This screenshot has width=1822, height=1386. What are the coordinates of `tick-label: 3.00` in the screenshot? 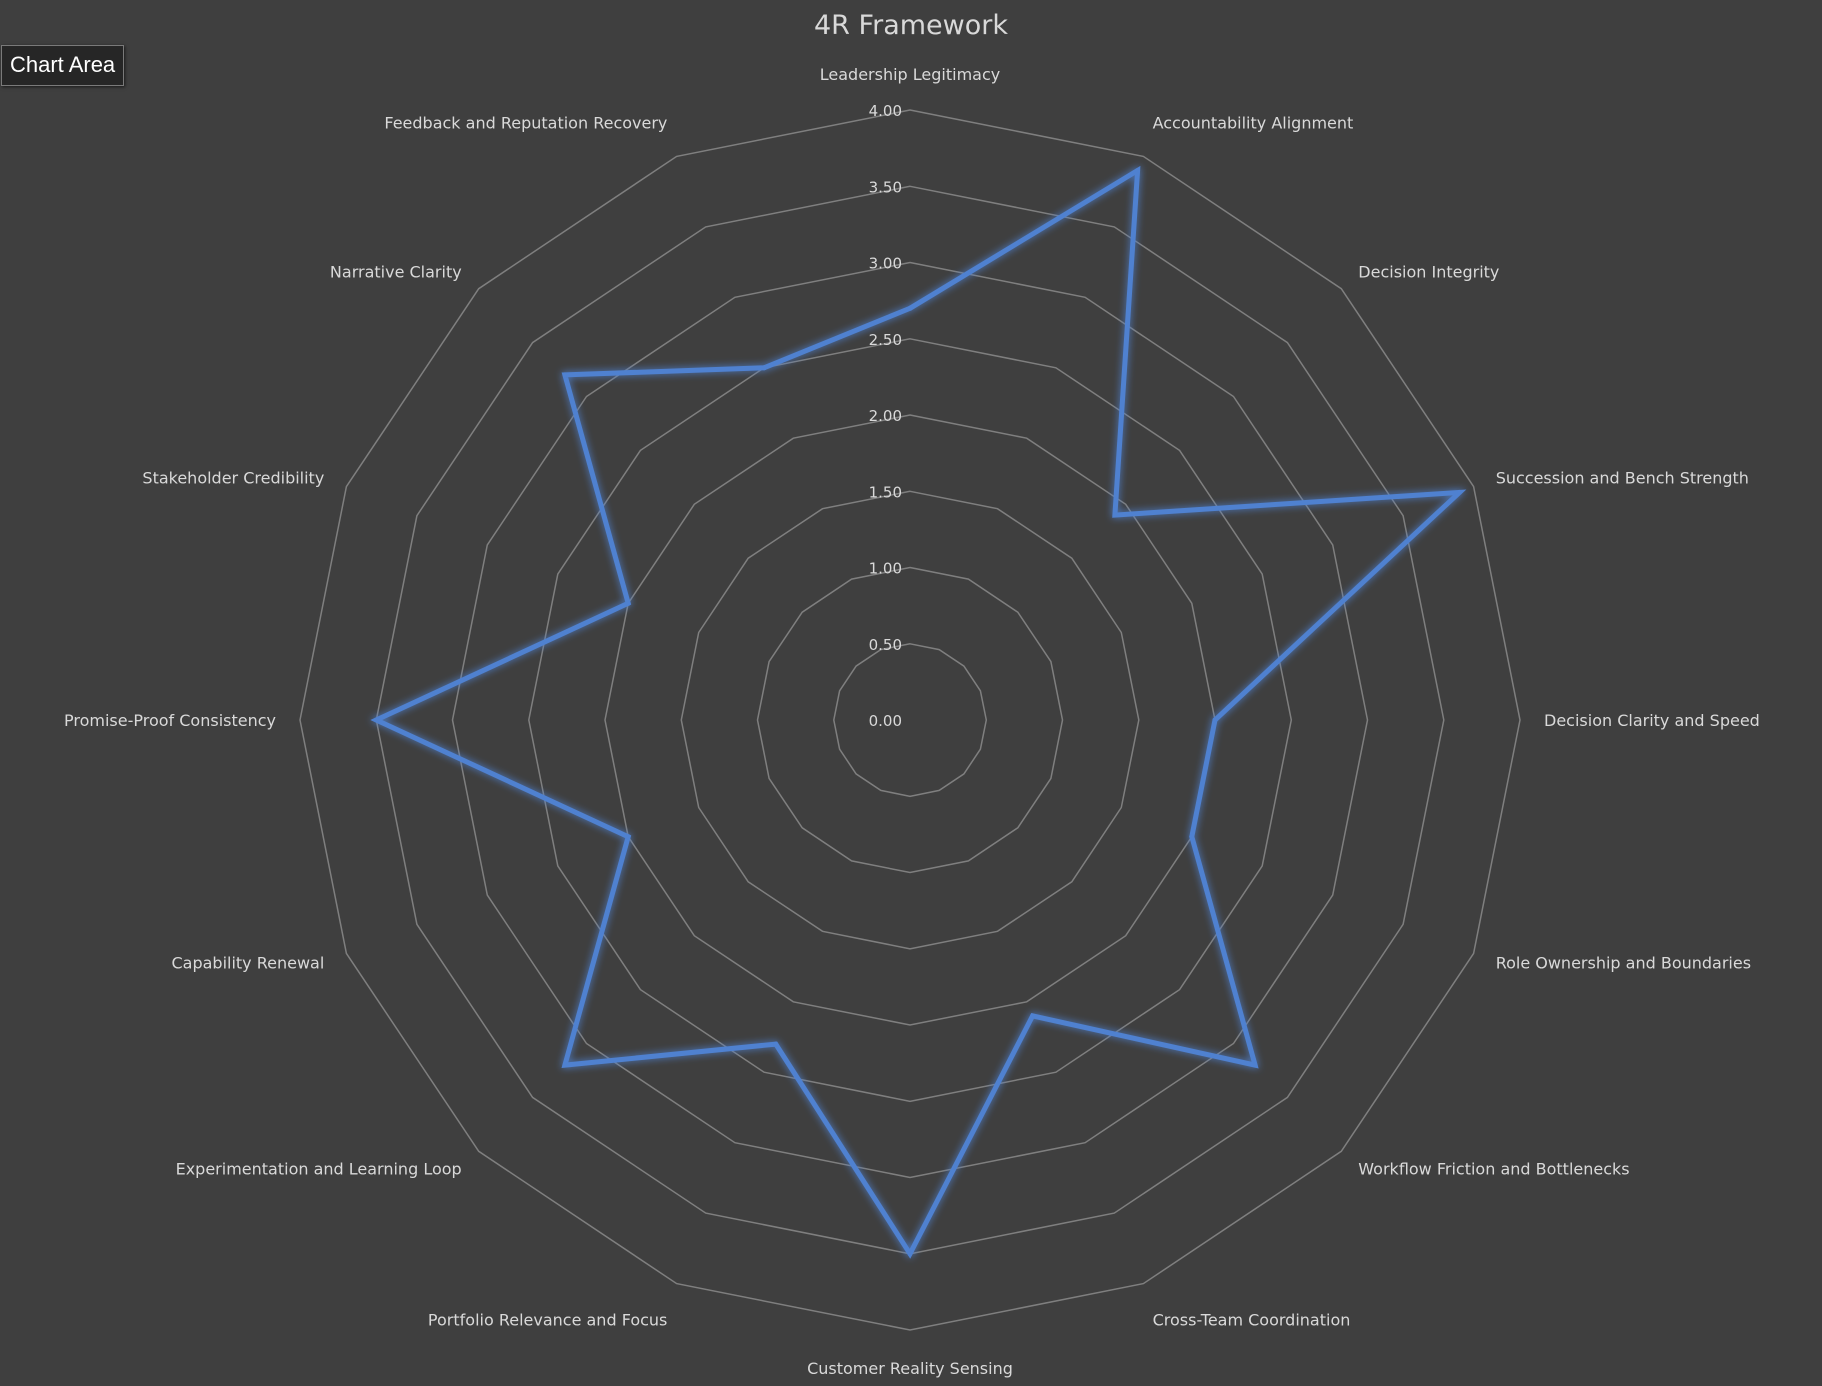 It's located at (885, 264).